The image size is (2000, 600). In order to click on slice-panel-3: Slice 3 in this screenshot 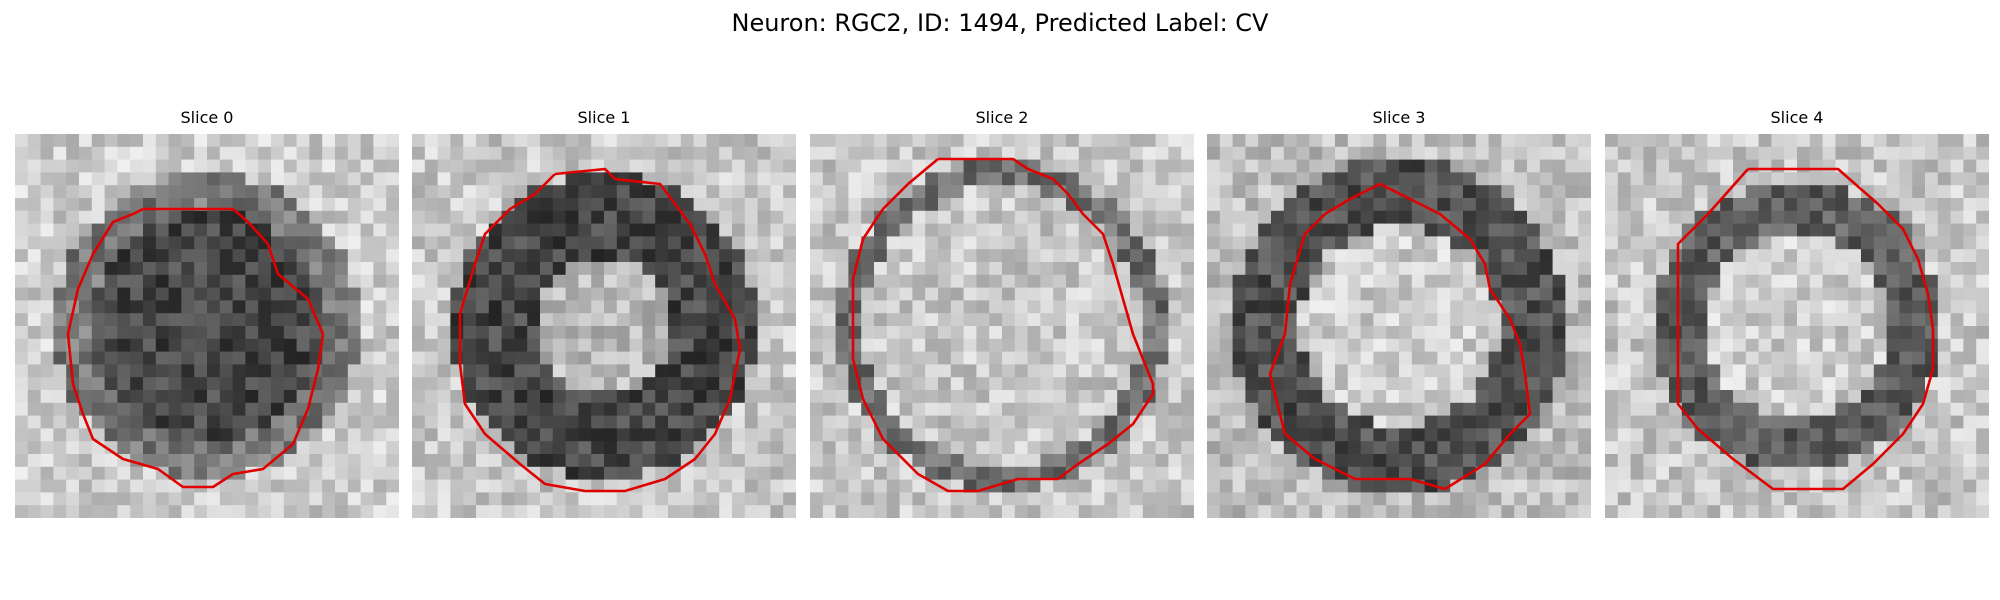, I will do `click(1399, 313)`.